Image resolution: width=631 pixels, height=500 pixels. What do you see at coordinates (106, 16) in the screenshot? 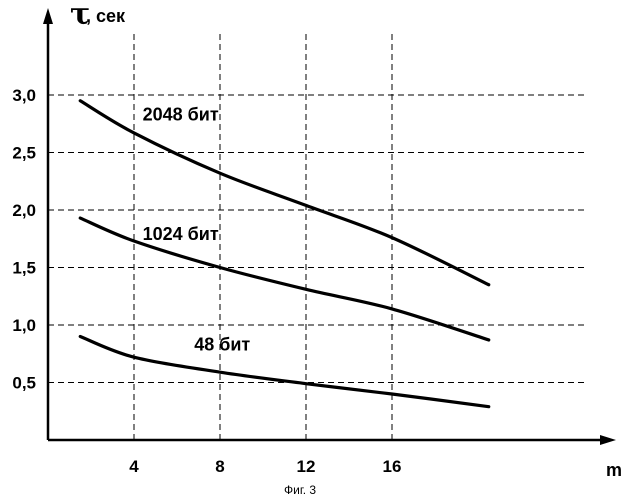
I see `y-axis-unit: , сек` at bounding box center [106, 16].